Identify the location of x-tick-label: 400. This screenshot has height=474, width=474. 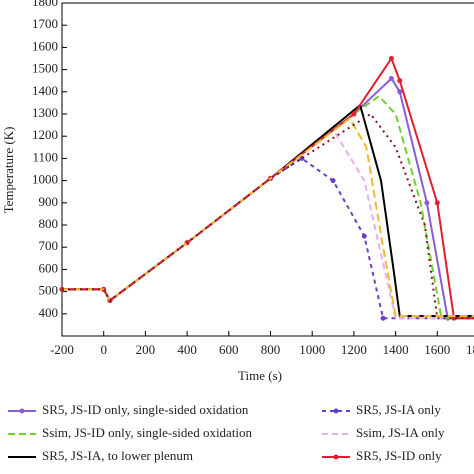
(187, 349).